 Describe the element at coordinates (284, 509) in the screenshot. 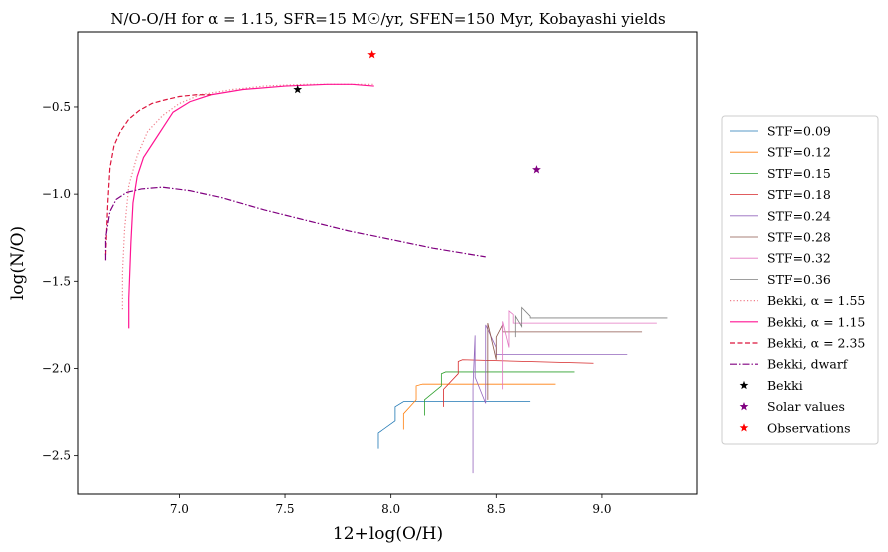

I see `x-tick-label: 7.5` at that location.